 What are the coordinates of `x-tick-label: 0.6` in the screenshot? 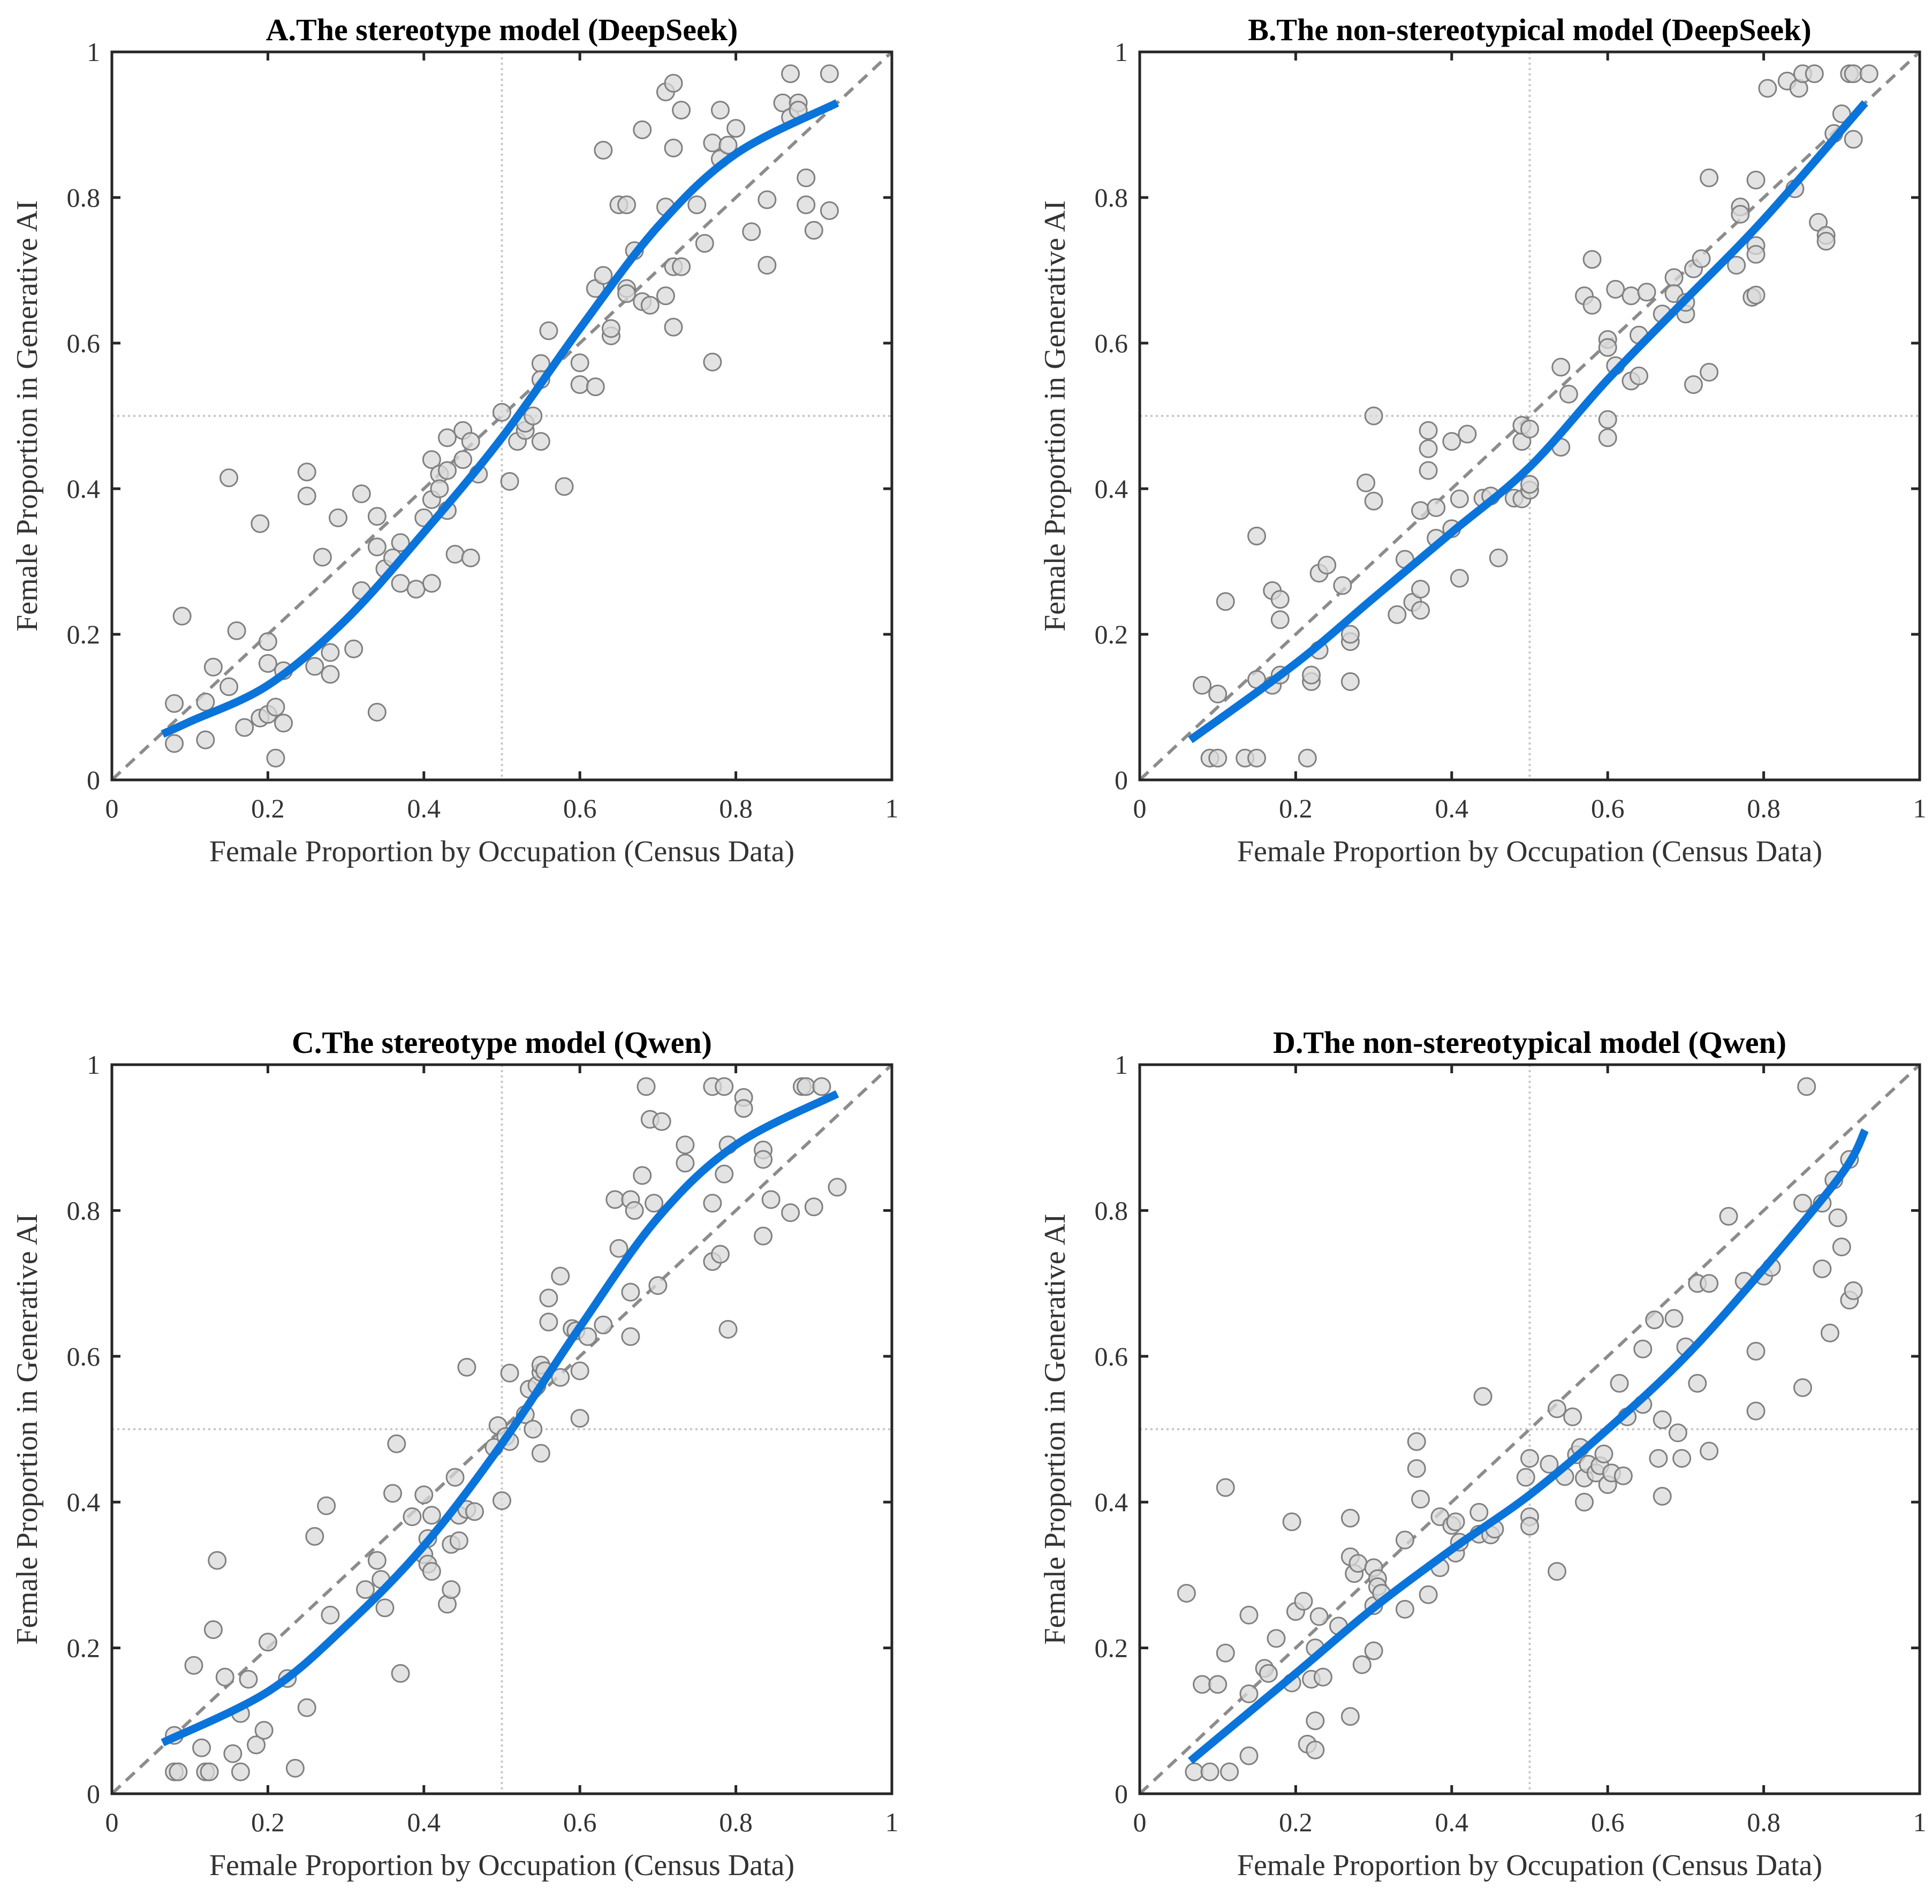 It's located at (1608, 808).